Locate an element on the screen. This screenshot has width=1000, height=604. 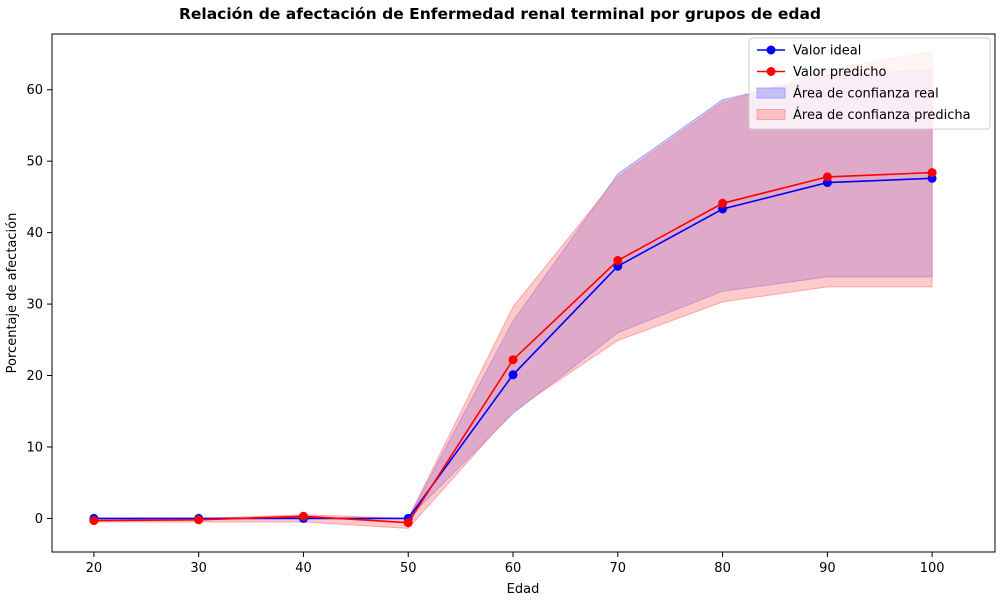
y-tick-label: 60 is located at coordinates (34, 90).